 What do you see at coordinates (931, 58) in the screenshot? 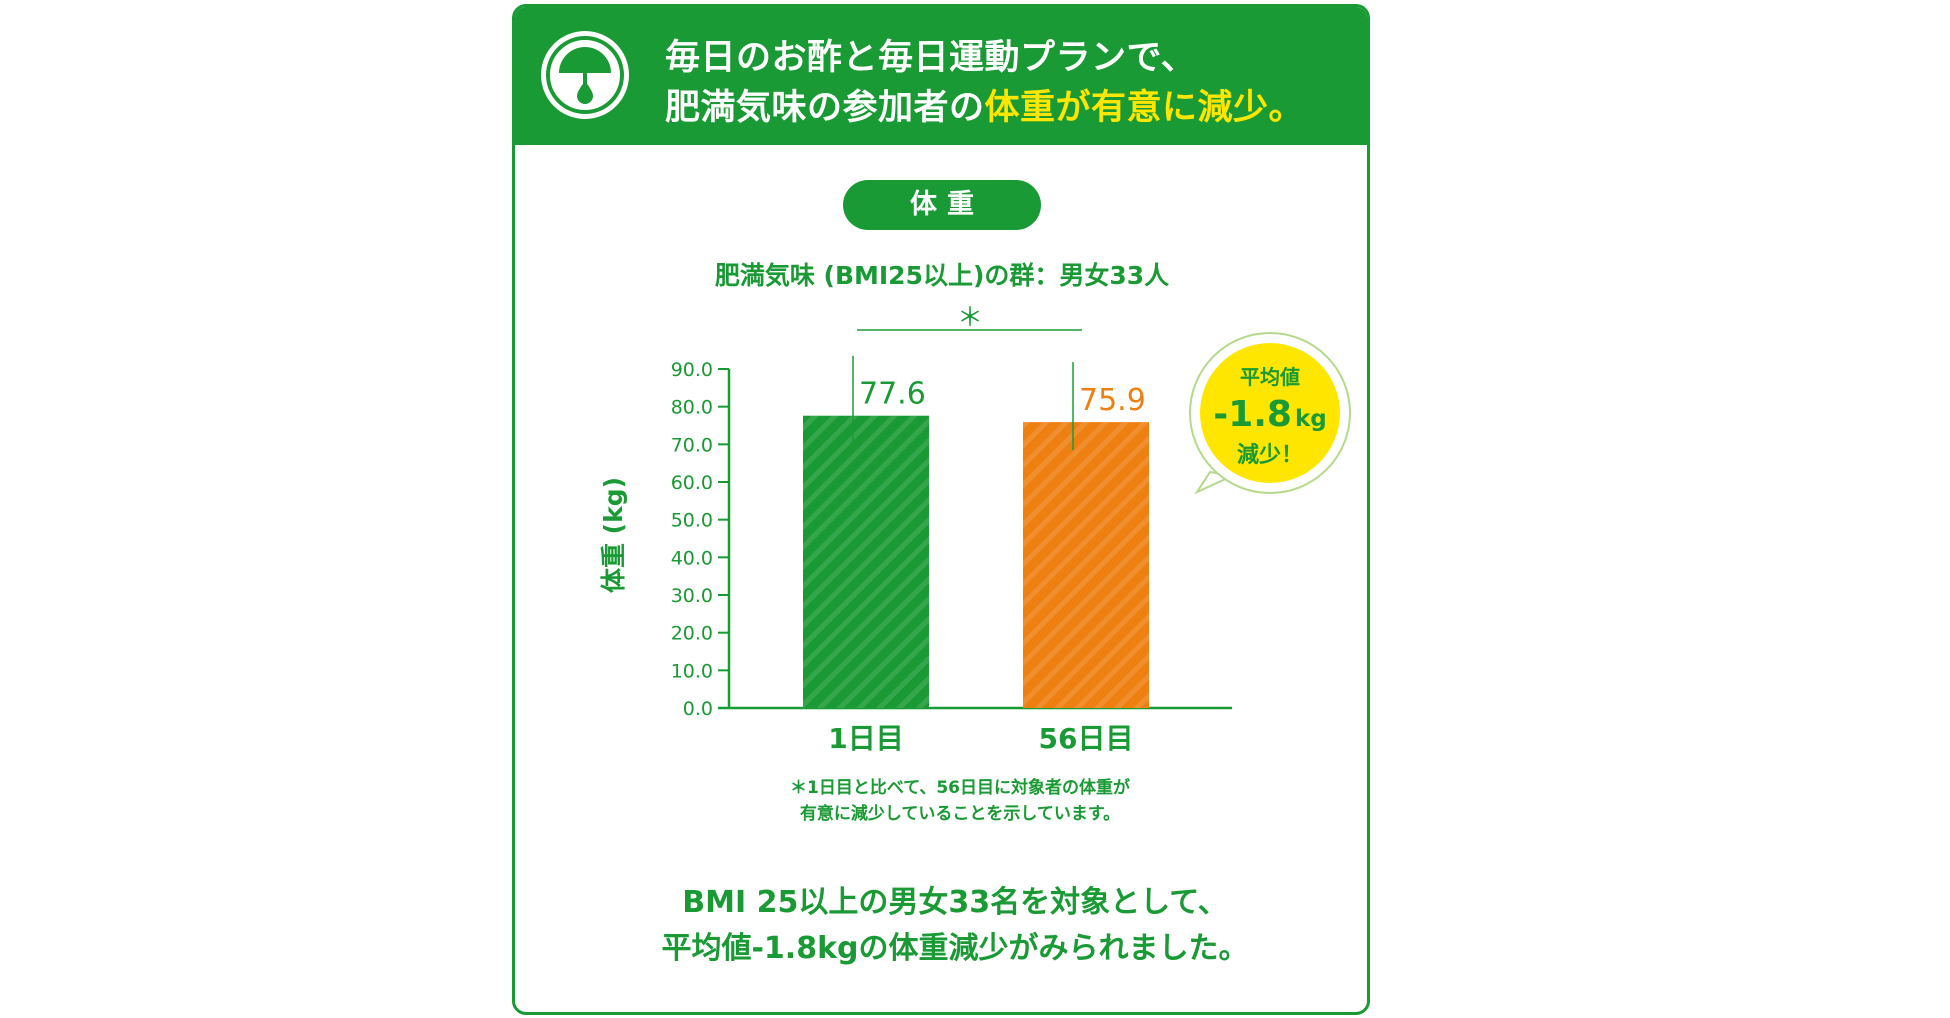
I see `headline-line-1: 毎日のお酢と毎日運動プランで、` at bounding box center [931, 58].